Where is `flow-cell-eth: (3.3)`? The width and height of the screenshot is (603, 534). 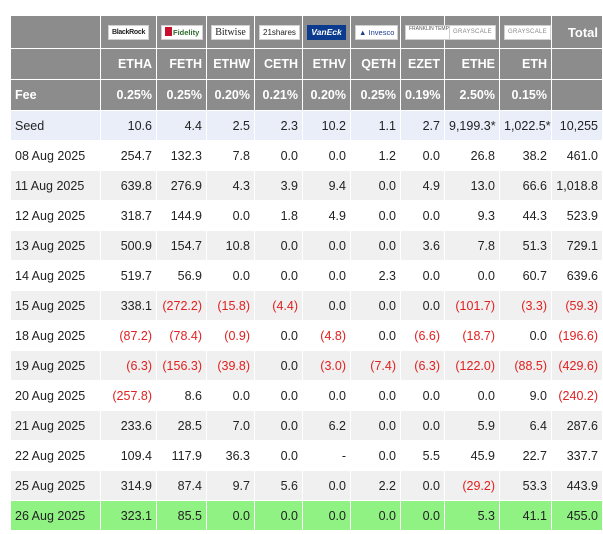
flow-cell-eth: (3.3) is located at coordinates (525, 305).